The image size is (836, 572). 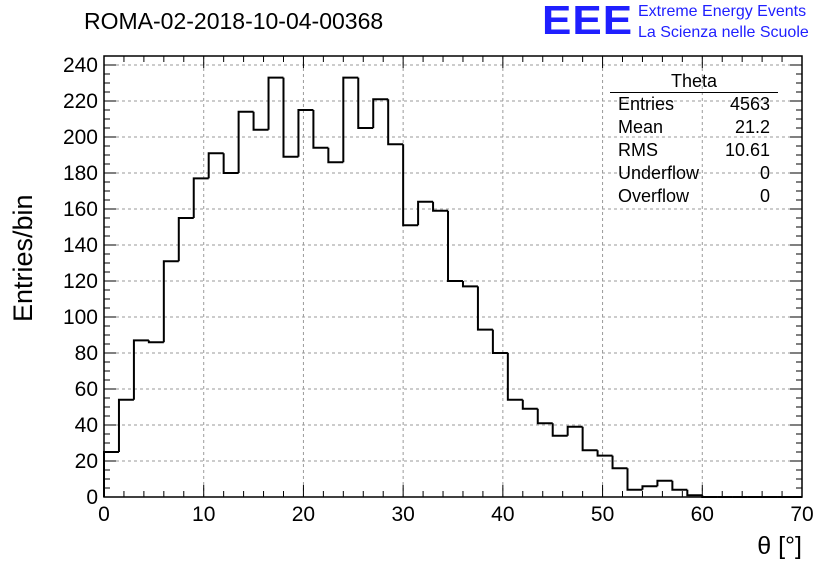 What do you see at coordinates (747, 150) in the screenshot?
I see `stats-value: 10.61` at bounding box center [747, 150].